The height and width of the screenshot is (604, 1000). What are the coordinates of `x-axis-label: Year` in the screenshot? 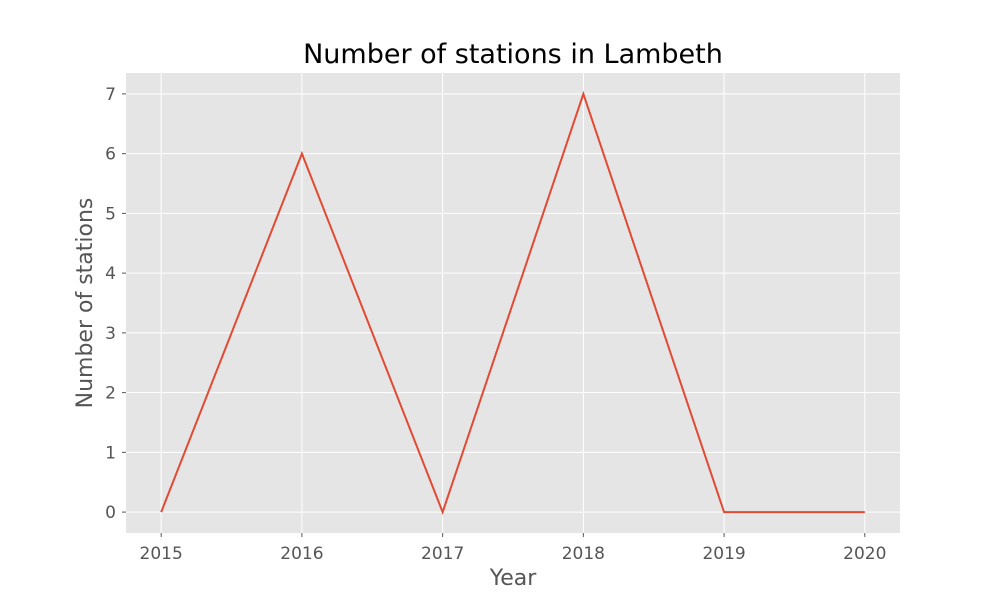 It's located at (513, 578).